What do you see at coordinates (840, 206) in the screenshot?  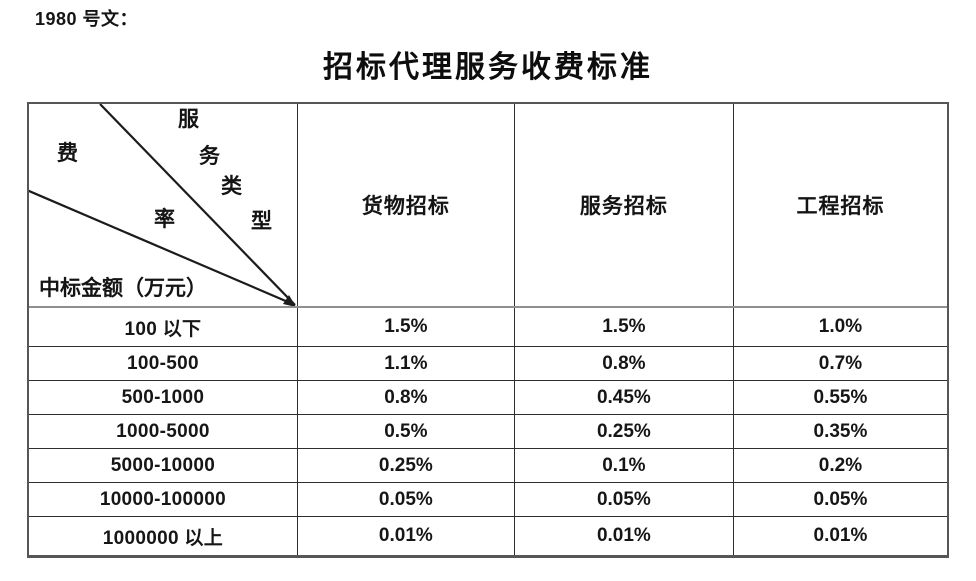 I see `column-header-engineering: 工程招标` at bounding box center [840, 206].